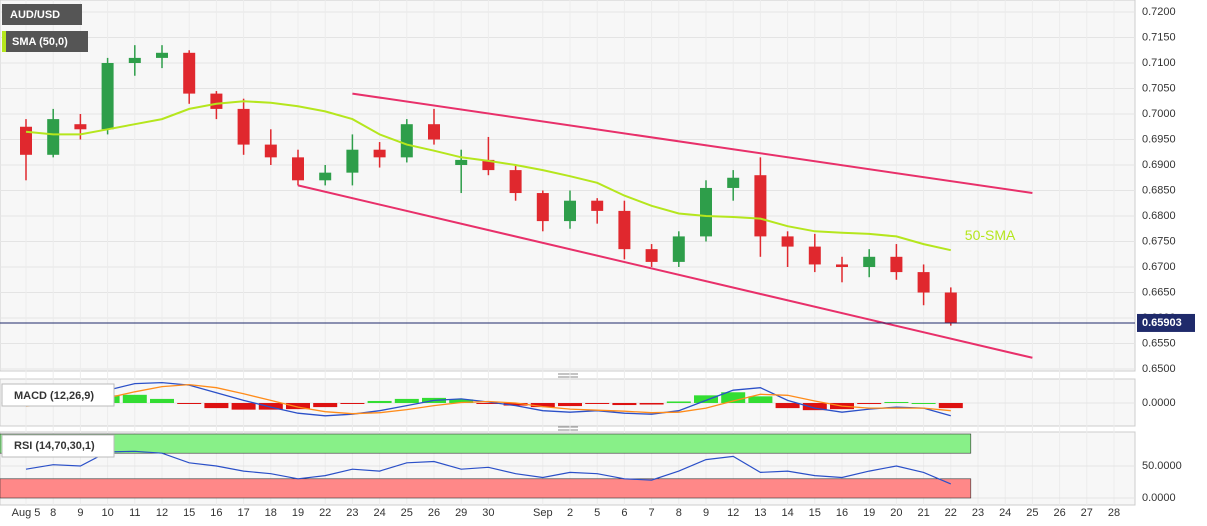  I want to click on x-tick-label: 24, so click(379, 513).